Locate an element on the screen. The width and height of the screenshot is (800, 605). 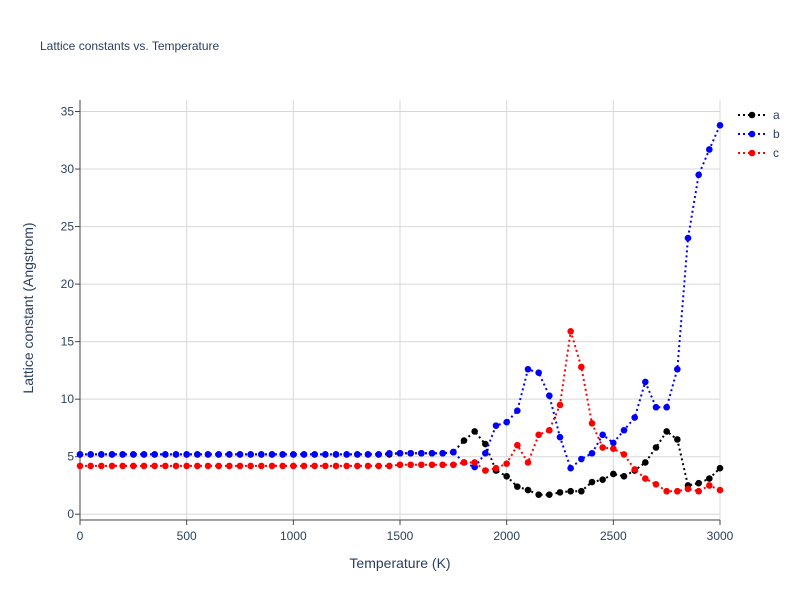
x-tick-label: 3000 is located at coordinates (720, 536).